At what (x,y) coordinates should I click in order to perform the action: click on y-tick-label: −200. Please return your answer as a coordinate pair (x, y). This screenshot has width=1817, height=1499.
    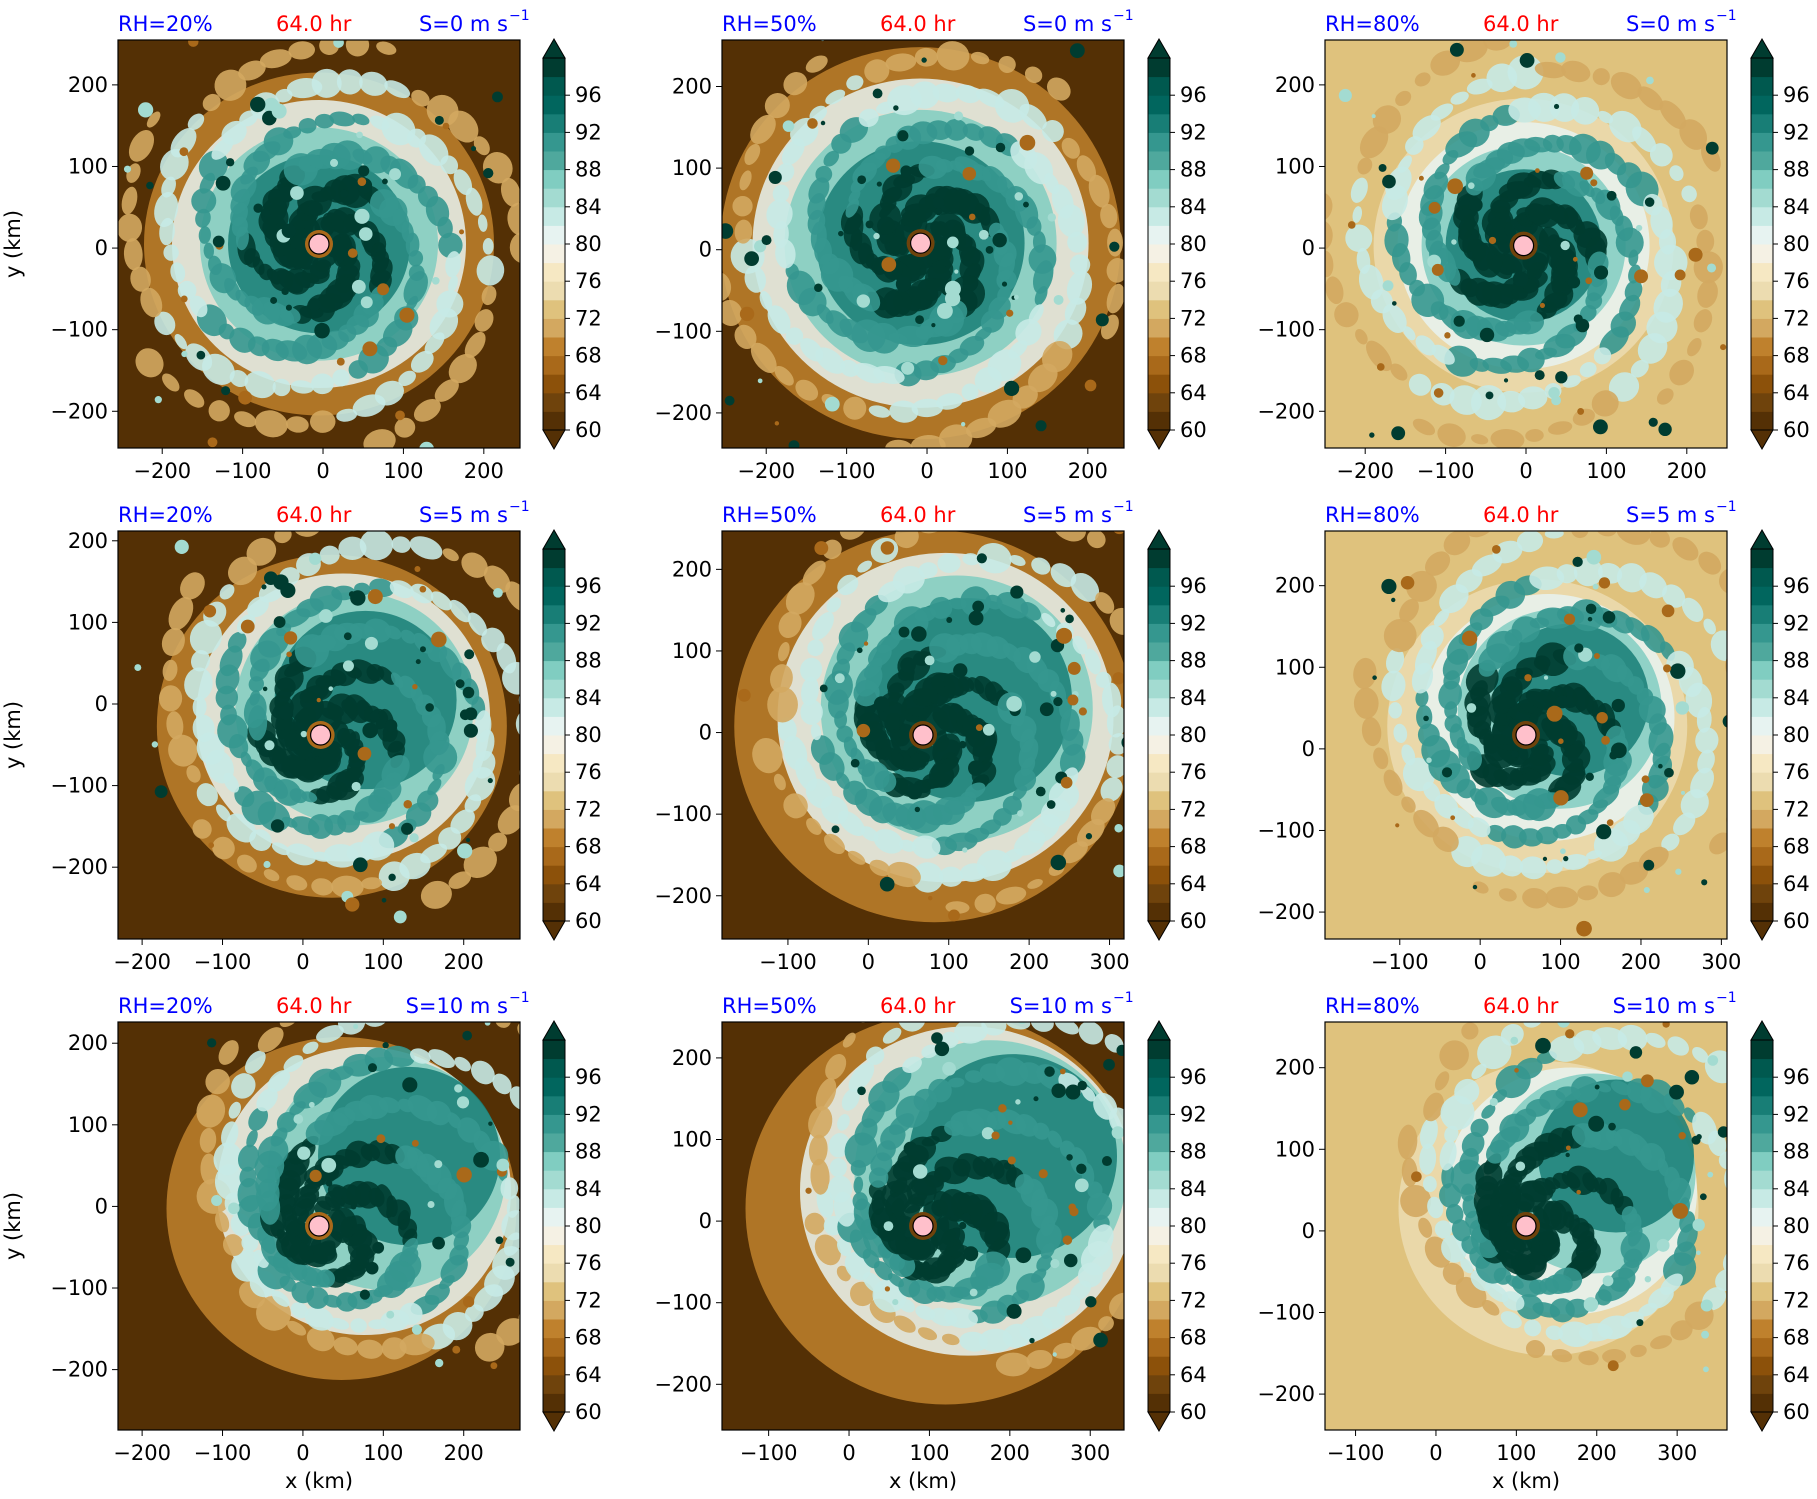
    Looking at the image, I should click on (683, 896).